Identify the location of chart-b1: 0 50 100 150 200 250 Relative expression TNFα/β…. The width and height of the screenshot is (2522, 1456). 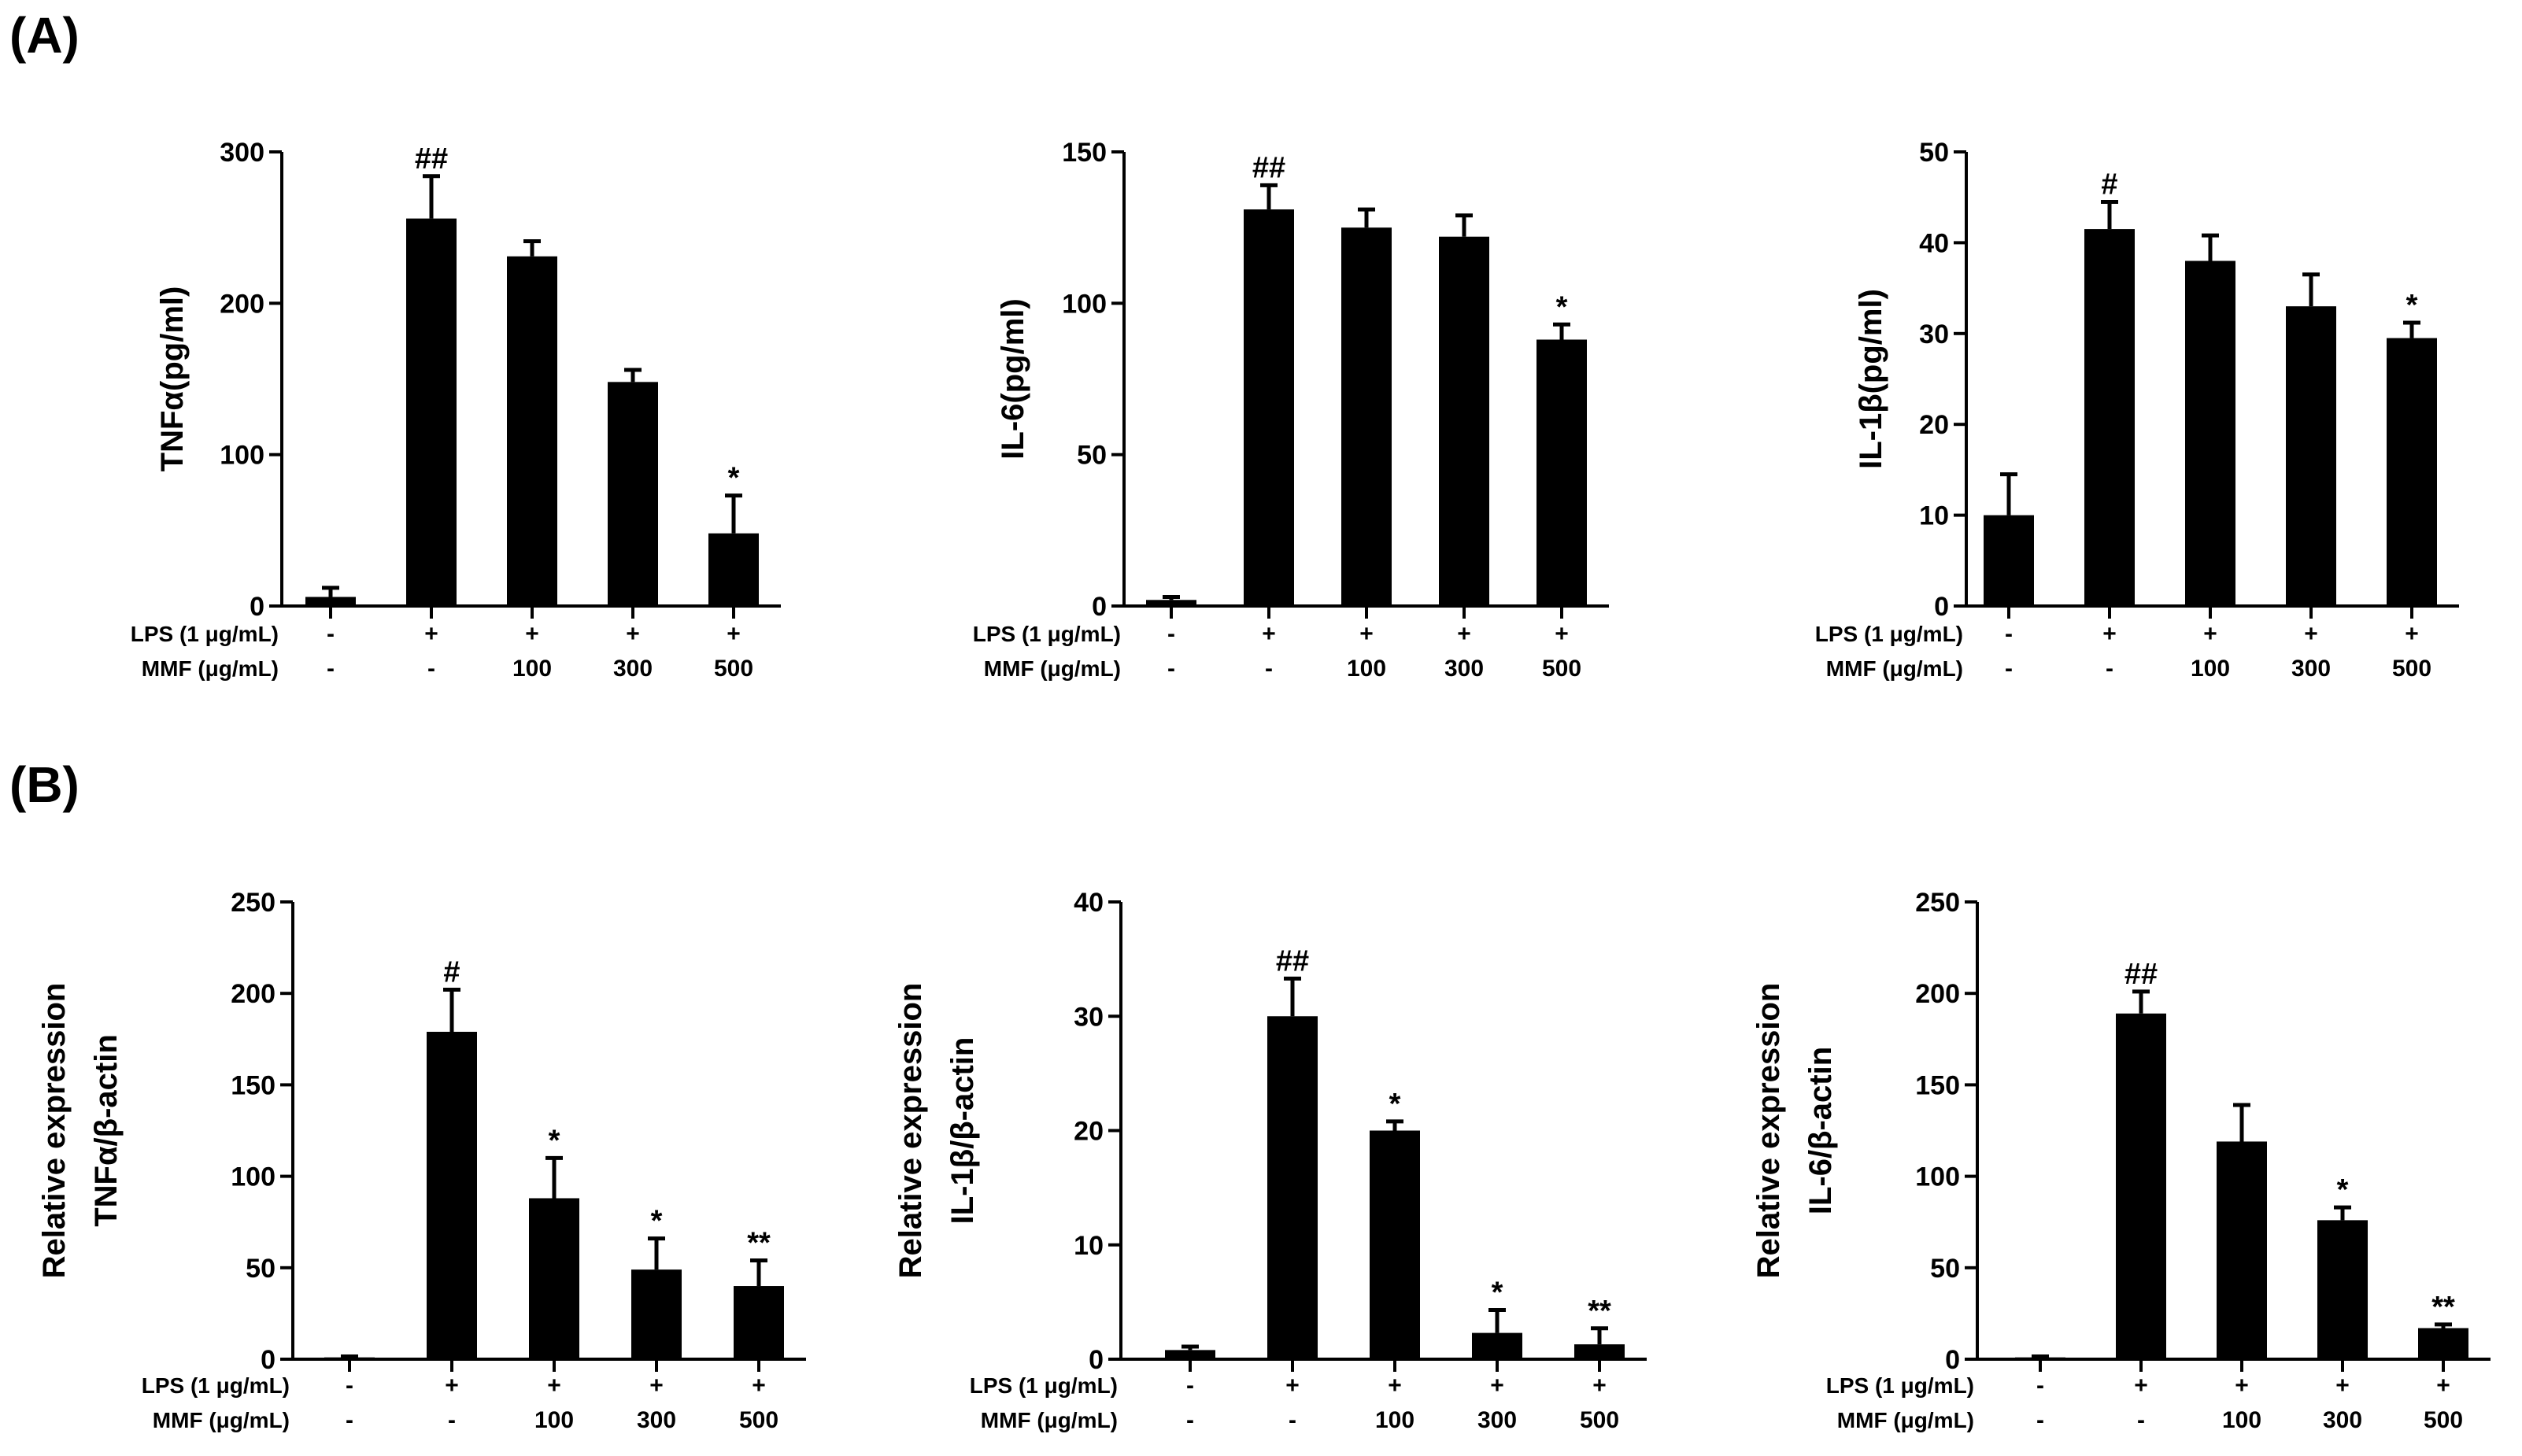
(421, 1160).